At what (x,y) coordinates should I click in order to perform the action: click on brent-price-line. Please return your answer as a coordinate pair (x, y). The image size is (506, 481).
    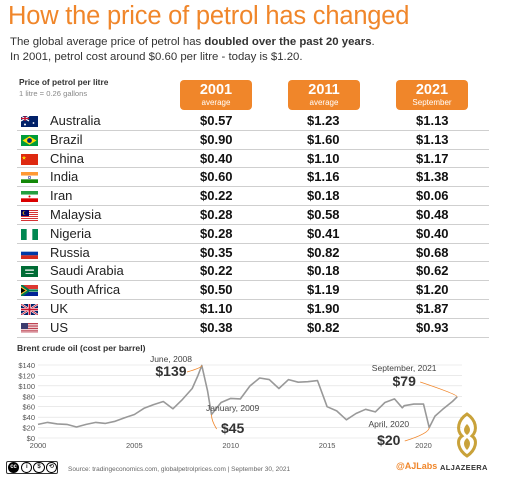
    Looking at the image, I should click on (247, 396).